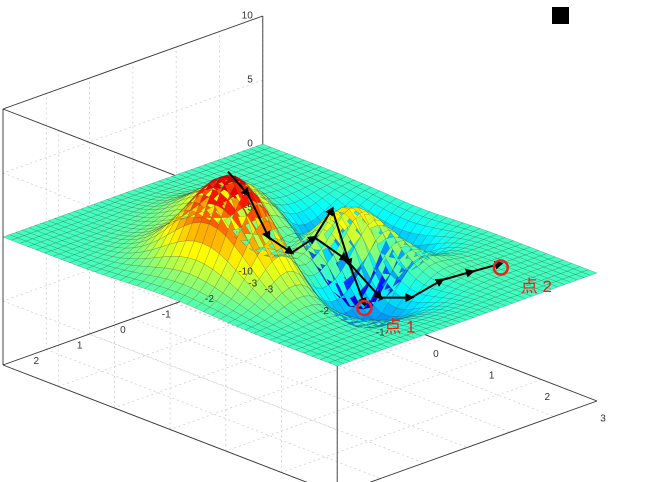  I want to click on x-tick-label: -2, so click(324, 311).